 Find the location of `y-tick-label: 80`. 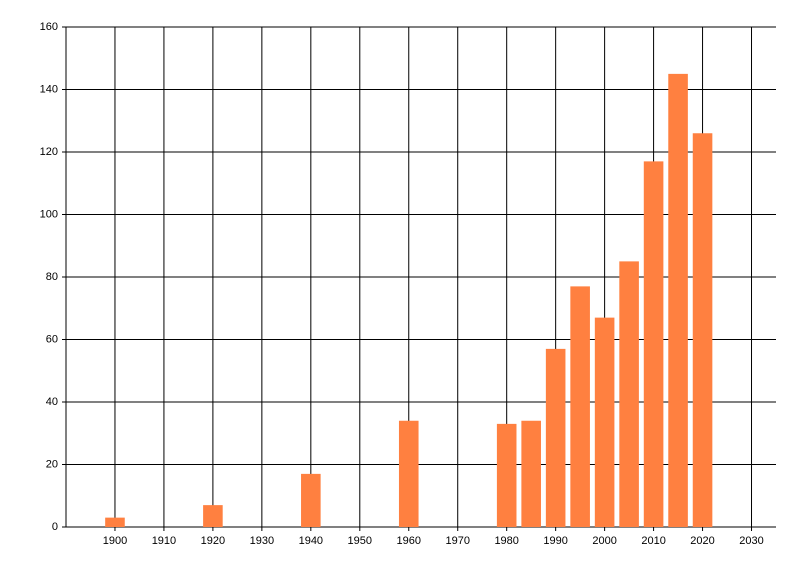

y-tick-label: 80 is located at coordinates (52, 277).